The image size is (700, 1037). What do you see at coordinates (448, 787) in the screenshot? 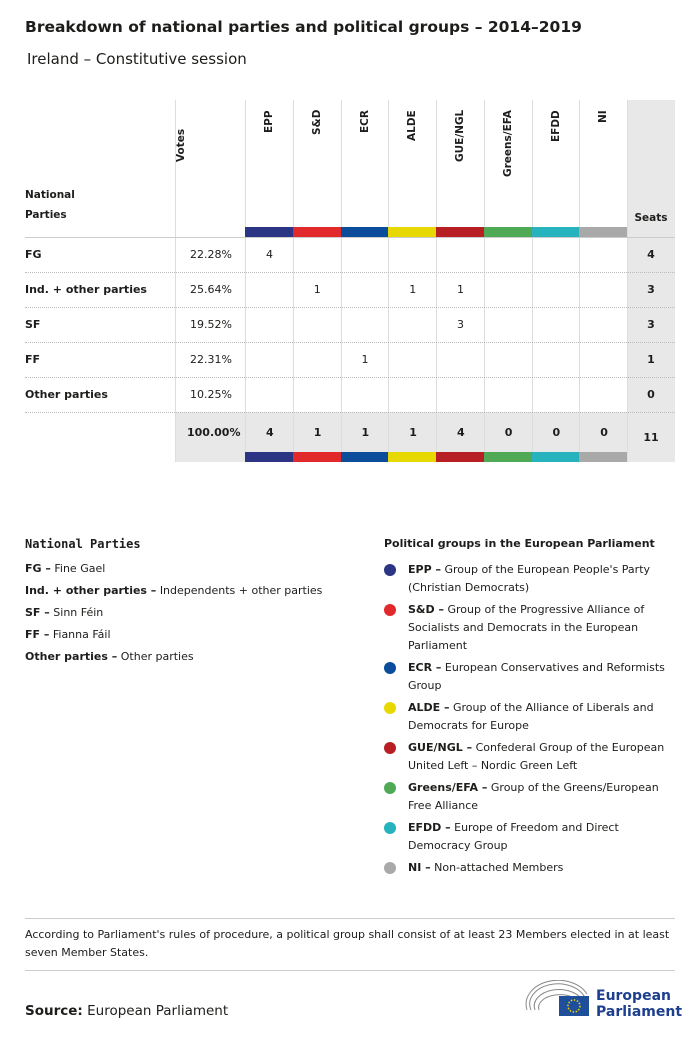
I see `legend-key: Greens/EFA –` at bounding box center [448, 787].